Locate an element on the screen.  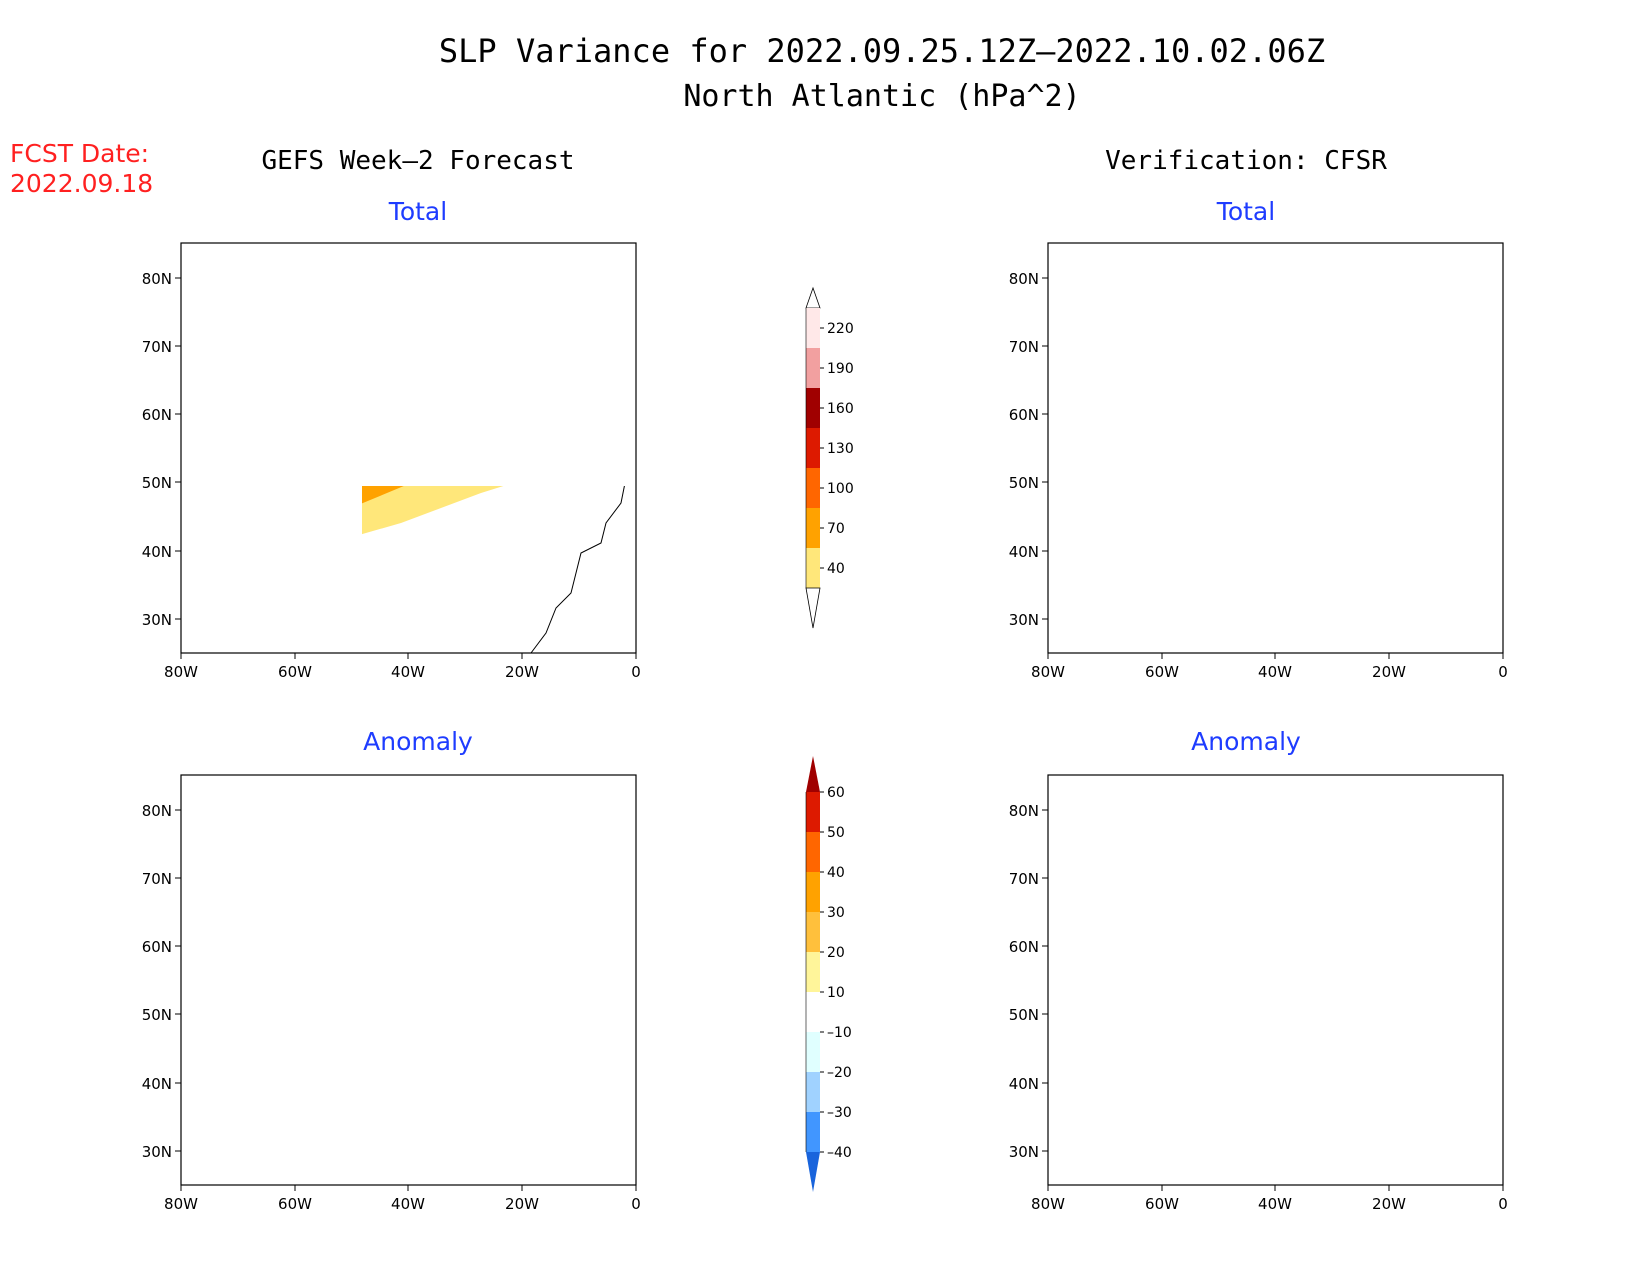
map-panel-forecast-total is located at coordinates (408, 448).